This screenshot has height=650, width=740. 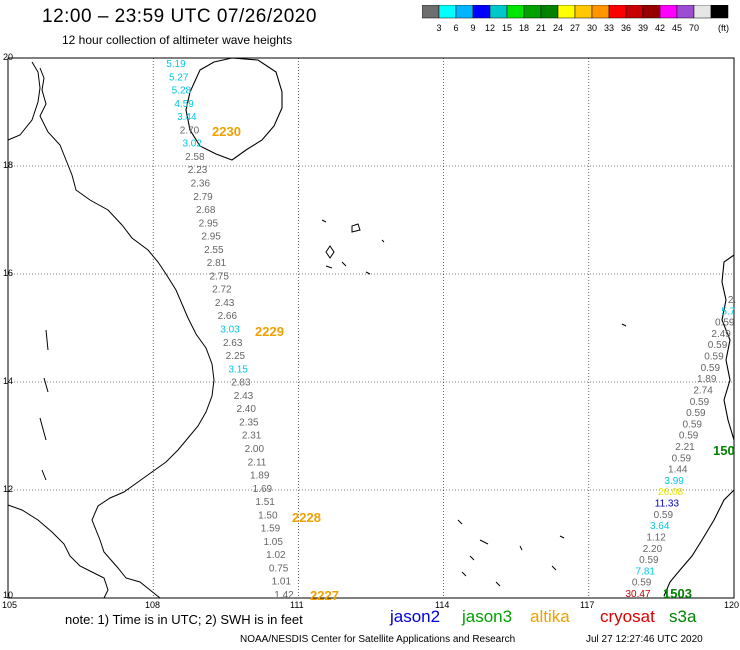 What do you see at coordinates (252, 436) in the screenshot?
I see `wave-height-label: 2.31` at bounding box center [252, 436].